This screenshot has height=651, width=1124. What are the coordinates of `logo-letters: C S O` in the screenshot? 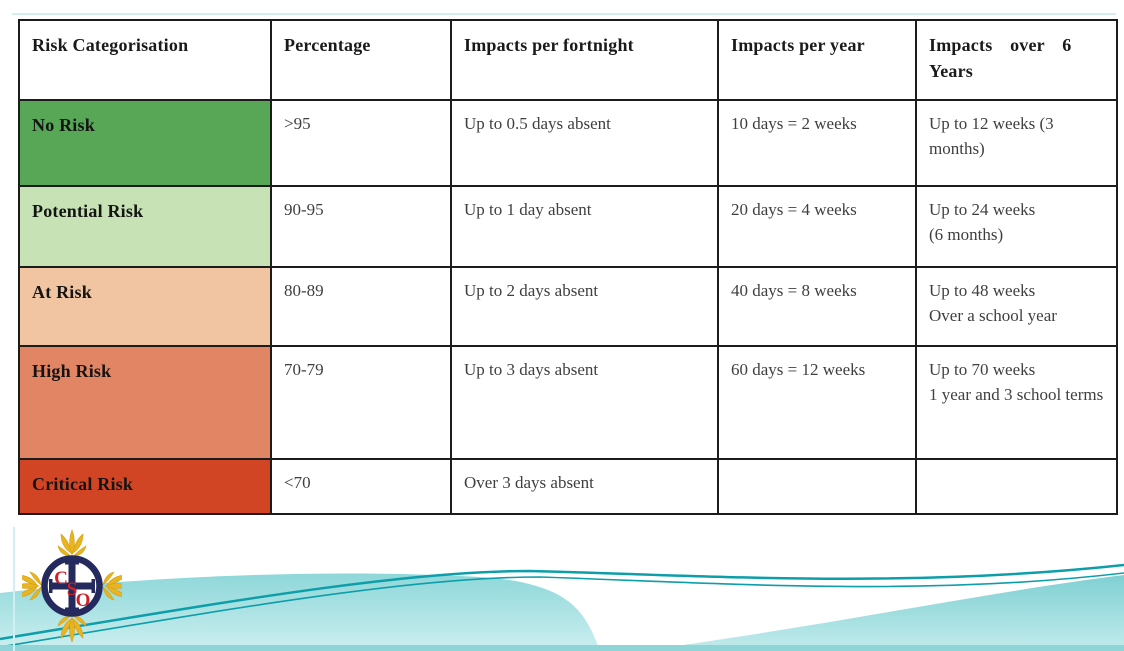 It's located at (72, 589).